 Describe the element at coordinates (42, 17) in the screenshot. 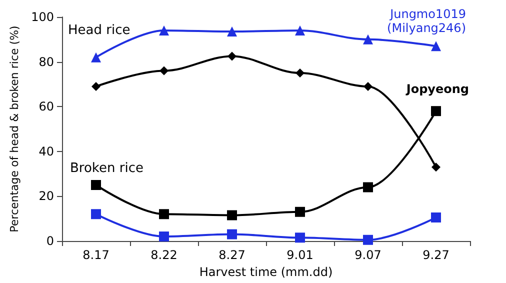

I see `y-tick-label: 100` at that location.